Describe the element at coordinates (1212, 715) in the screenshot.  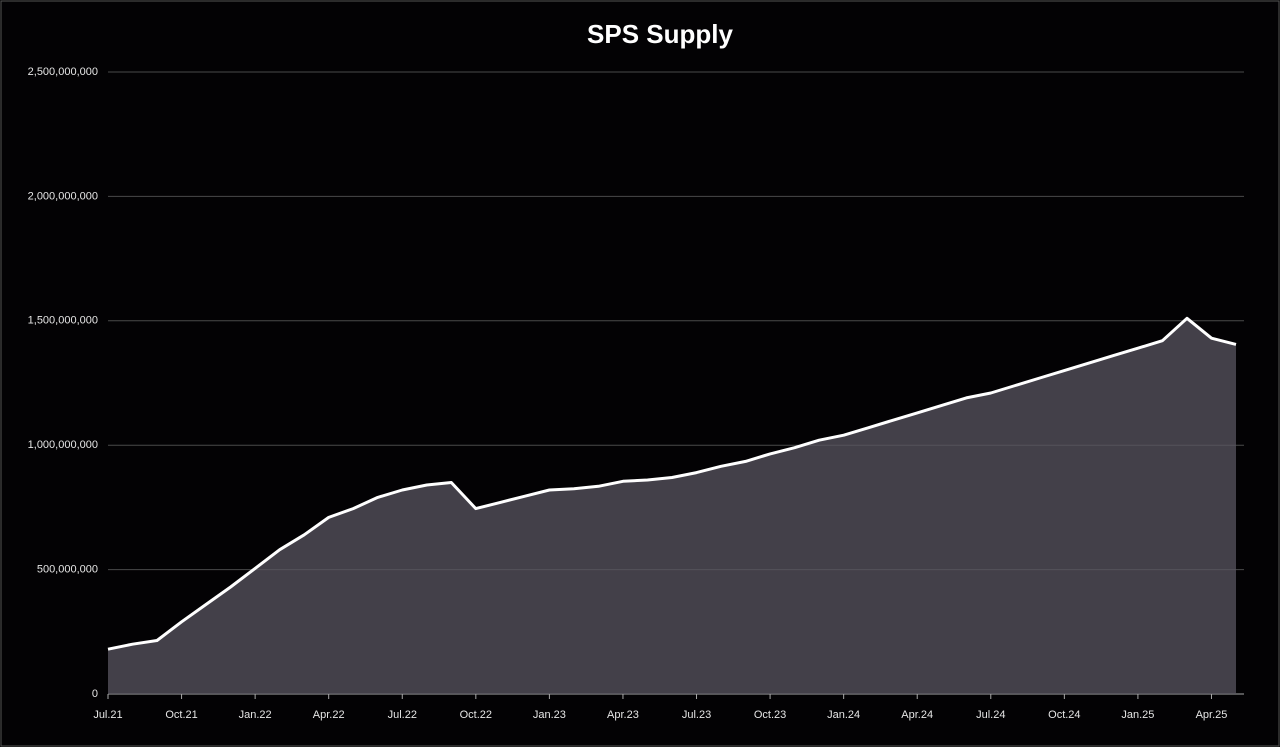
I see `x-tick-label: Apr.25` at that location.